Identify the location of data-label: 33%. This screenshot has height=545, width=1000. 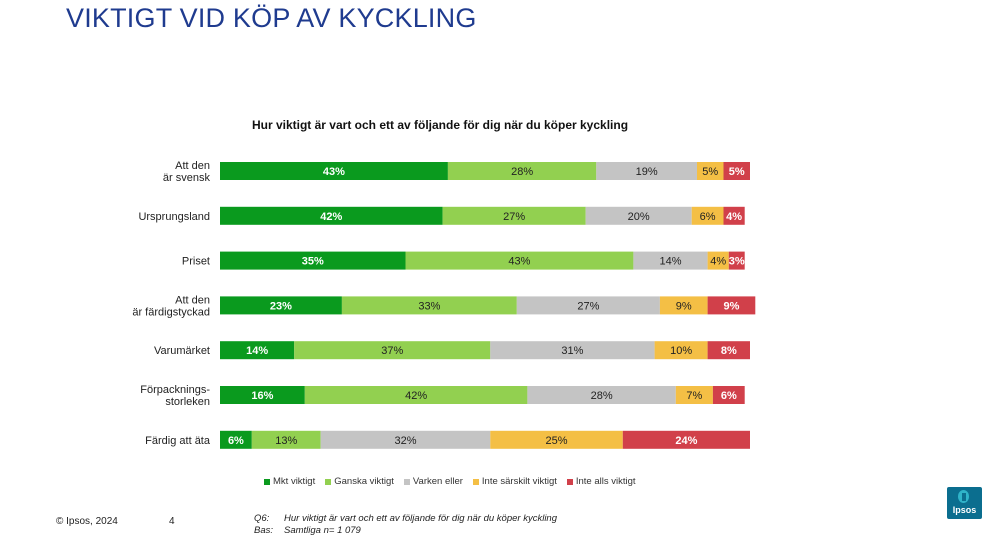
(429, 306).